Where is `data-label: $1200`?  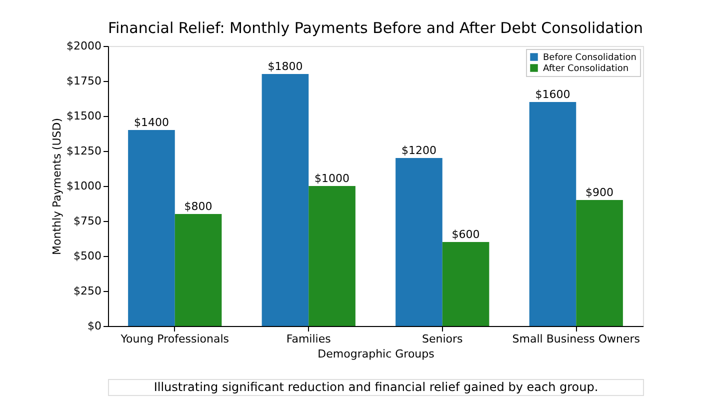
data-label: $1200 is located at coordinates (418, 150).